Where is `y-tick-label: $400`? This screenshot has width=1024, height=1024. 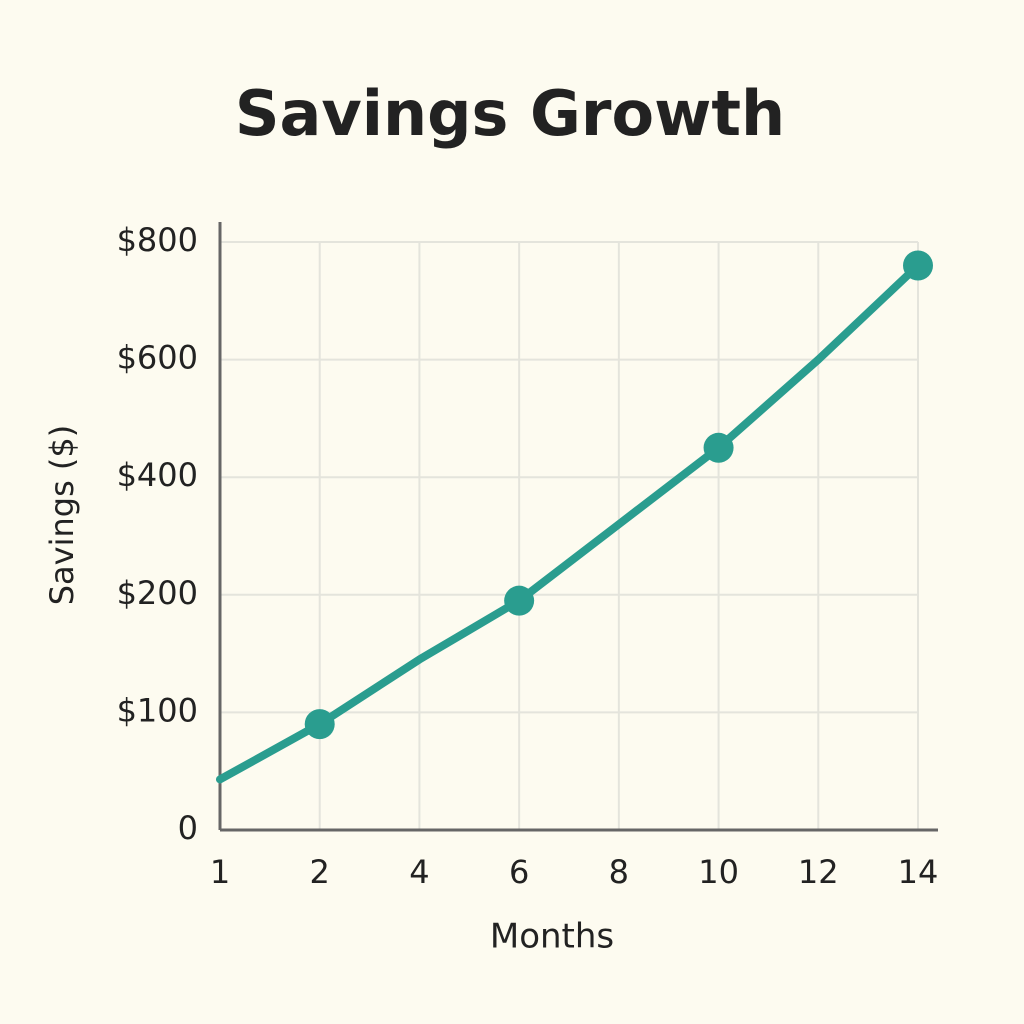 y-tick-label: $400 is located at coordinates (157, 475).